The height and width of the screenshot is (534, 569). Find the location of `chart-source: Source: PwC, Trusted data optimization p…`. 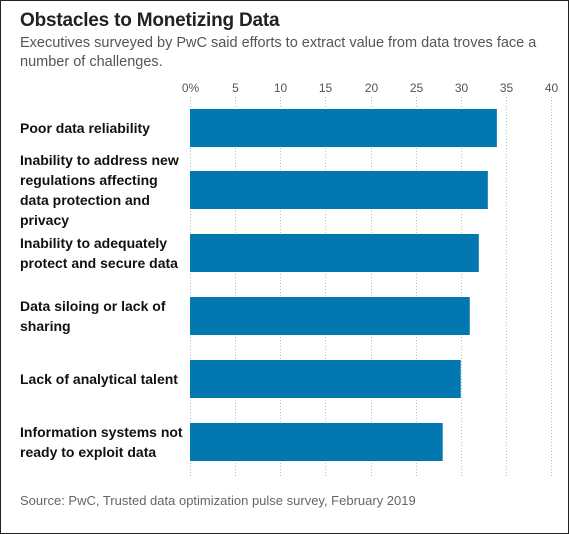

chart-source: Source: PwC, Trusted data optimization p… is located at coordinates (218, 500).